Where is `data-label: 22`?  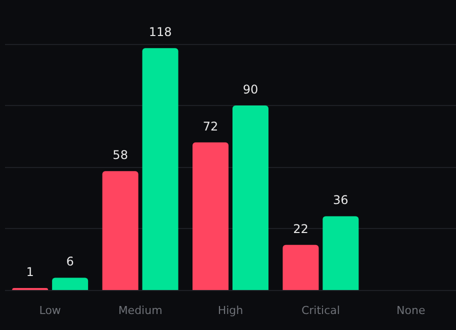
data-label: 22 is located at coordinates (300, 229).